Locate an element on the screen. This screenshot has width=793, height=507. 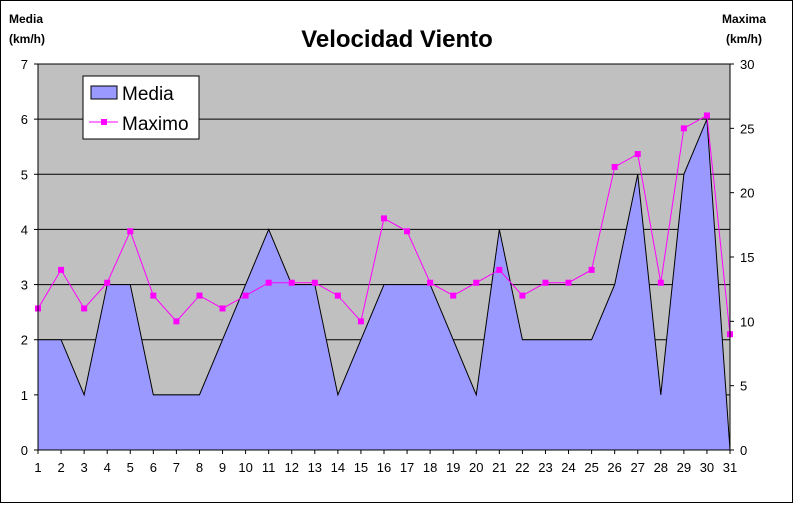
x-tick-label: 3 is located at coordinates (84, 467).